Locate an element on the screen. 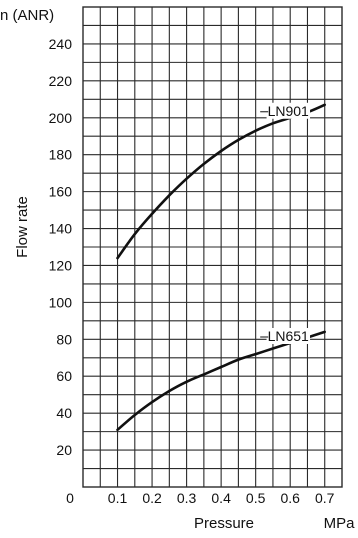 Image resolution: width=358 pixels, height=538 pixels. series-label-ln901: LN901 is located at coordinates (288, 111).